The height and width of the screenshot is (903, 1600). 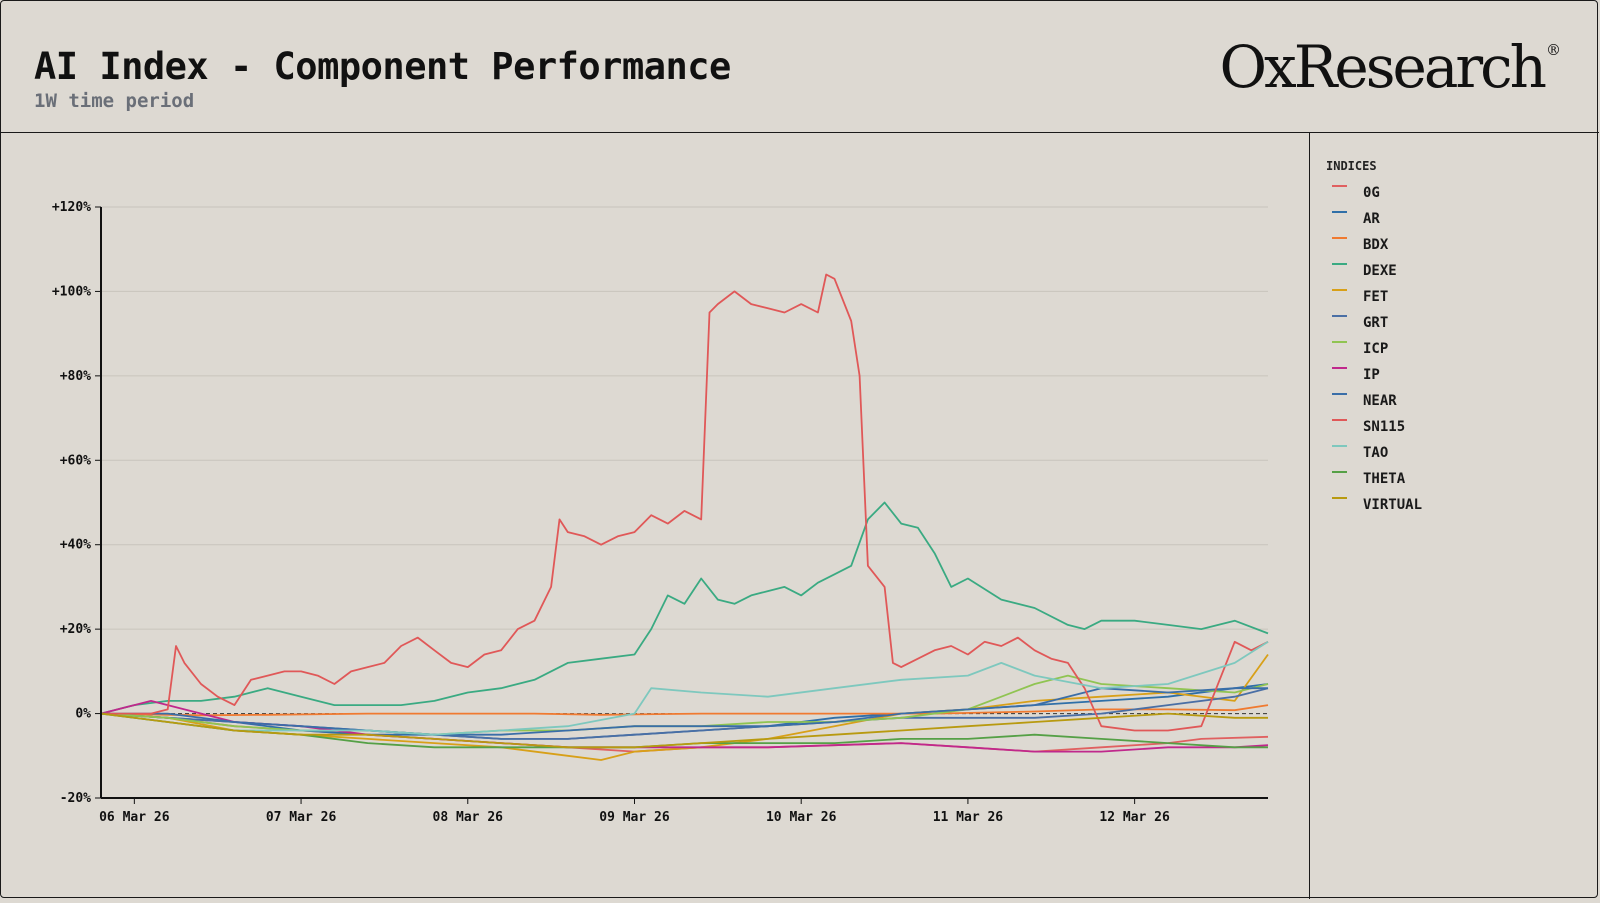 What do you see at coordinates (1384, 479) in the screenshot?
I see `legend-label: THETA` at bounding box center [1384, 479].